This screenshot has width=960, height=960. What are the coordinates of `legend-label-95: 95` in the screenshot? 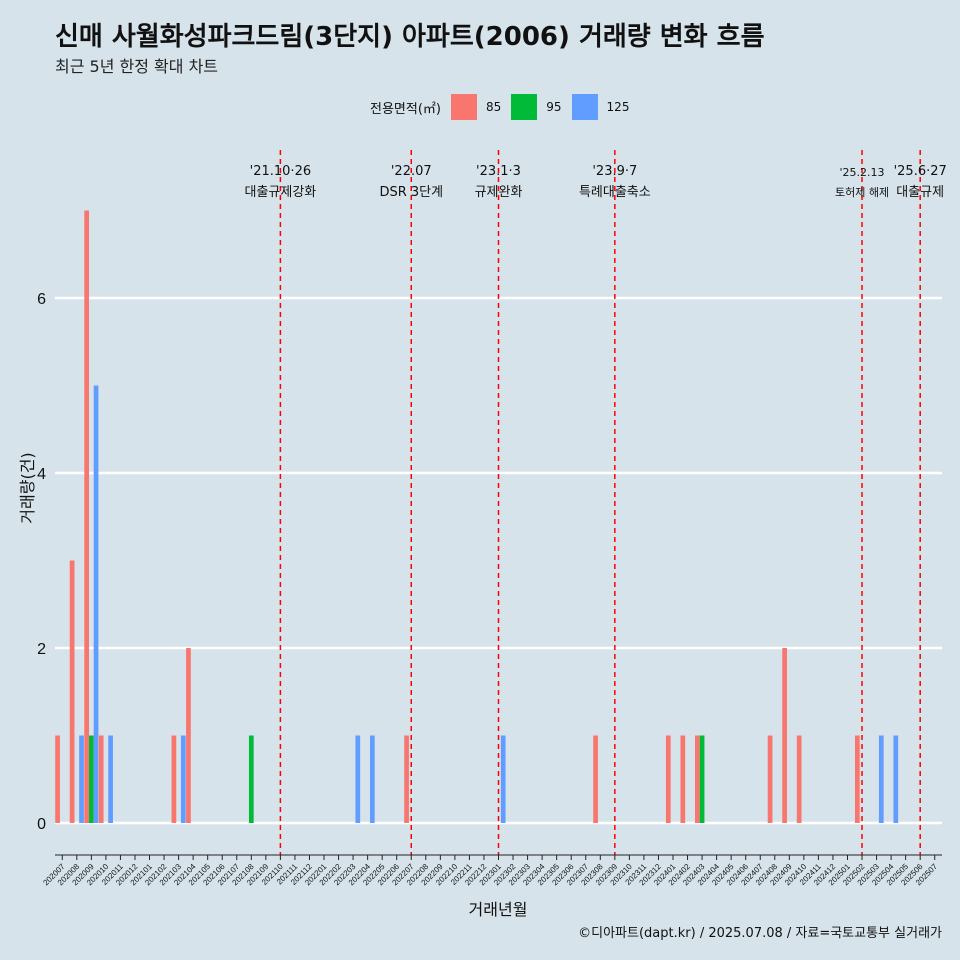 It's located at (554, 107).